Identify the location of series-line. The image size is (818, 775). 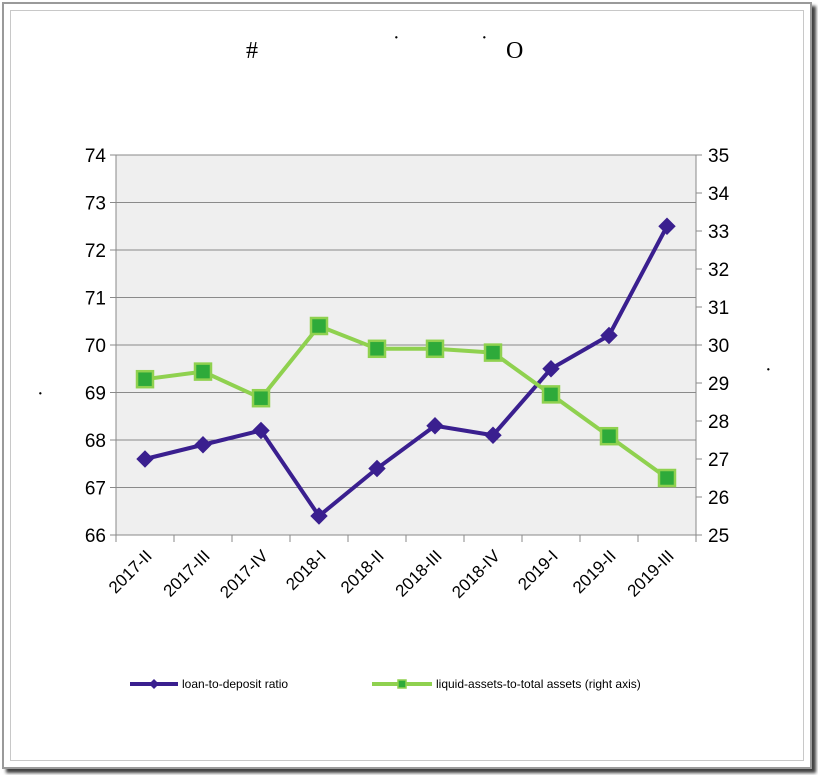
(406, 402).